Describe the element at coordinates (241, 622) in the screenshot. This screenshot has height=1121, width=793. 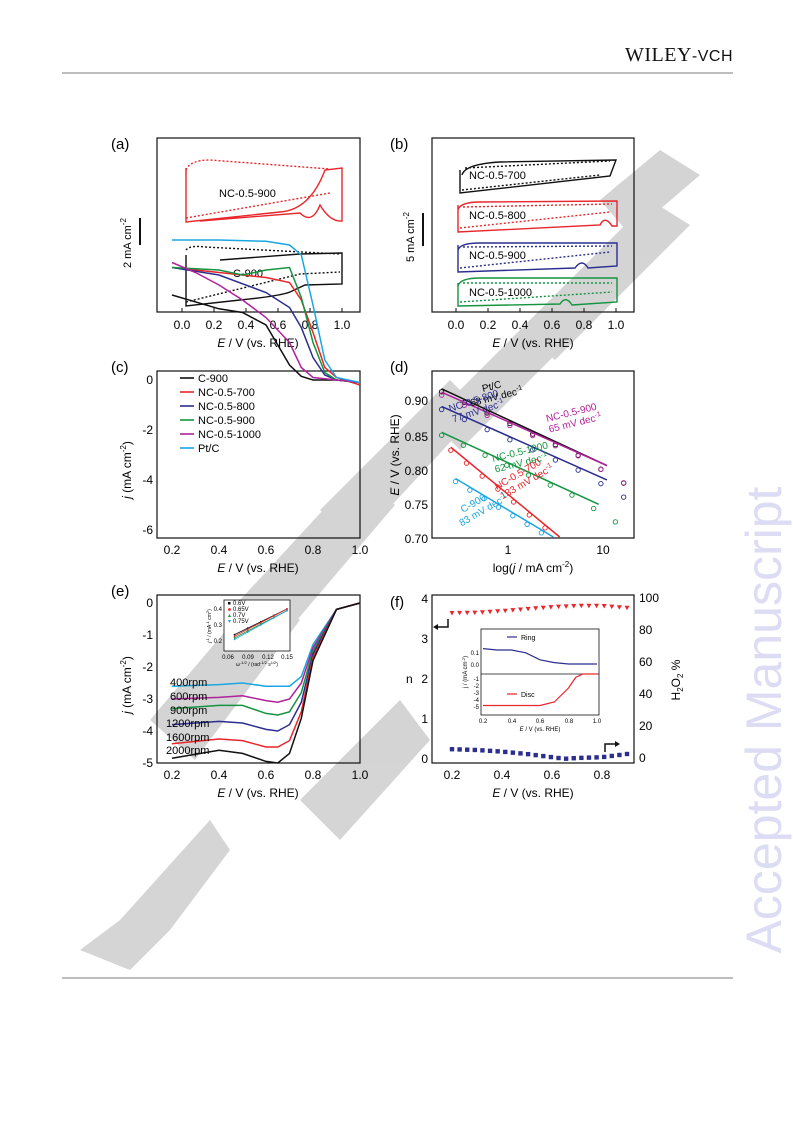
I see `inset-legend-label: 0.75V` at that location.